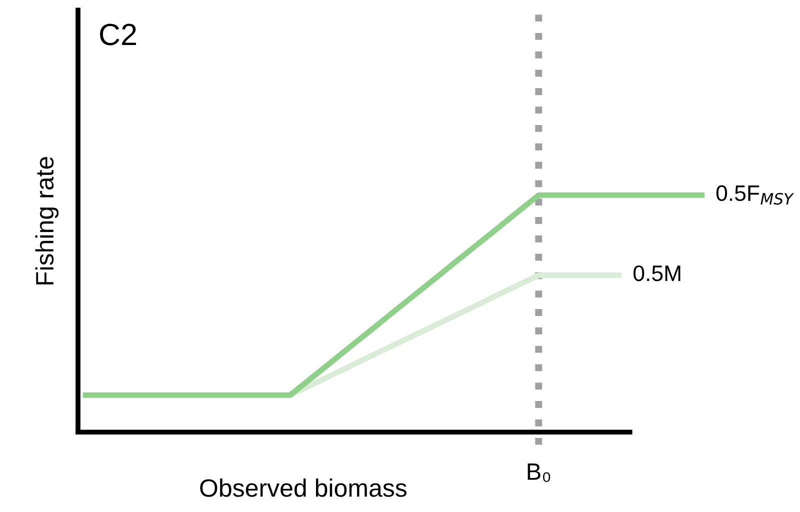 Image resolution: width=800 pixels, height=512 pixels. Describe the element at coordinates (755, 195) in the screenshot. I see `series-label: 0.5F$_{MSY}$` at that location.